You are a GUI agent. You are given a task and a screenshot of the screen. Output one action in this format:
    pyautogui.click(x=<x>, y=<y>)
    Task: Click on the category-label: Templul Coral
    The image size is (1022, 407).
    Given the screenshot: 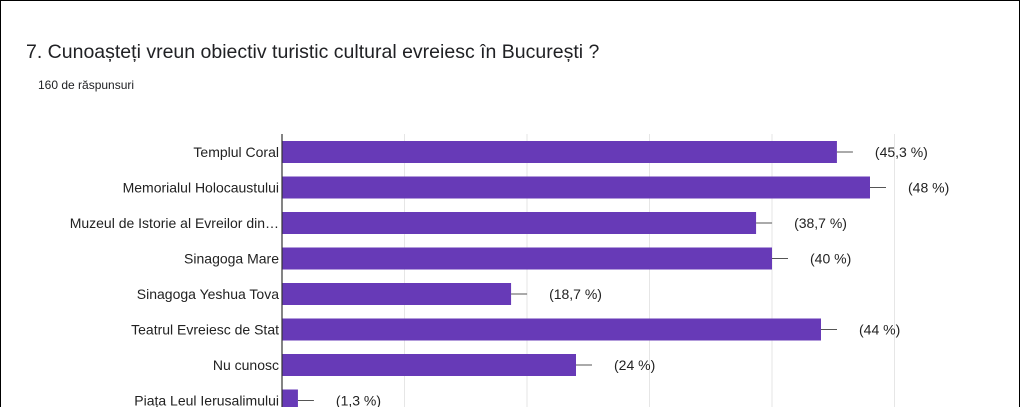 What is the action you would take?
    pyautogui.click(x=236, y=152)
    